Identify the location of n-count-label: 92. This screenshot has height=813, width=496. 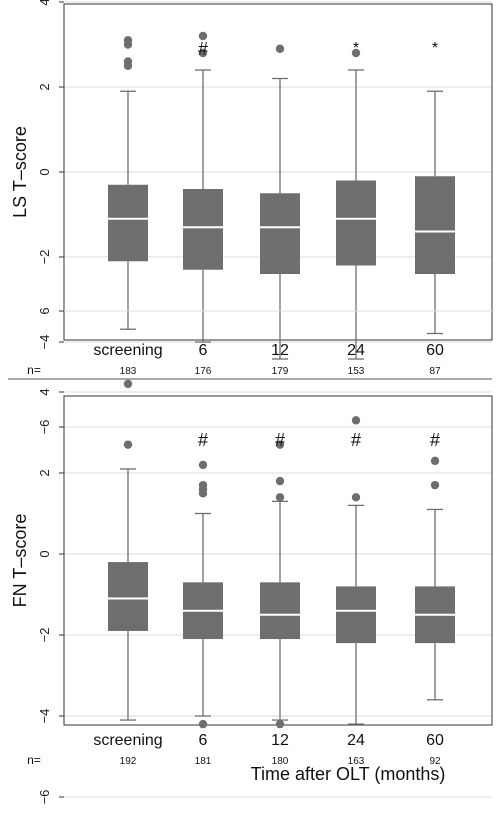
(435, 761).